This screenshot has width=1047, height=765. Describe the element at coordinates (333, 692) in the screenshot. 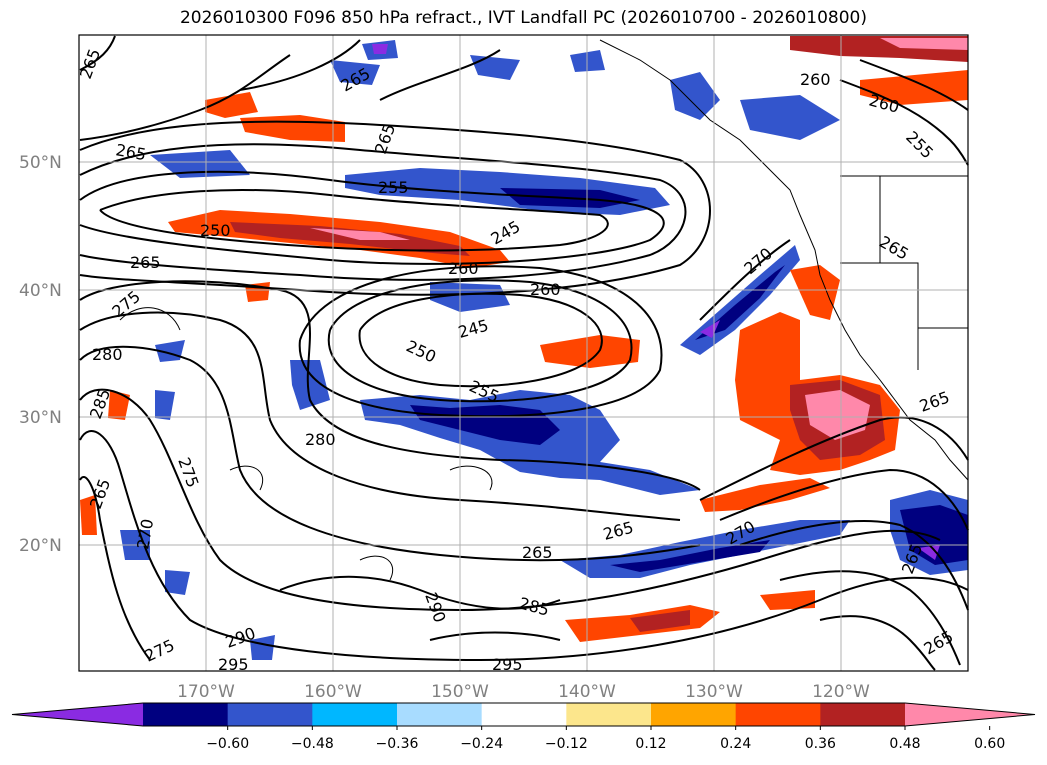

I see `lon-label: 160°W` at that location.